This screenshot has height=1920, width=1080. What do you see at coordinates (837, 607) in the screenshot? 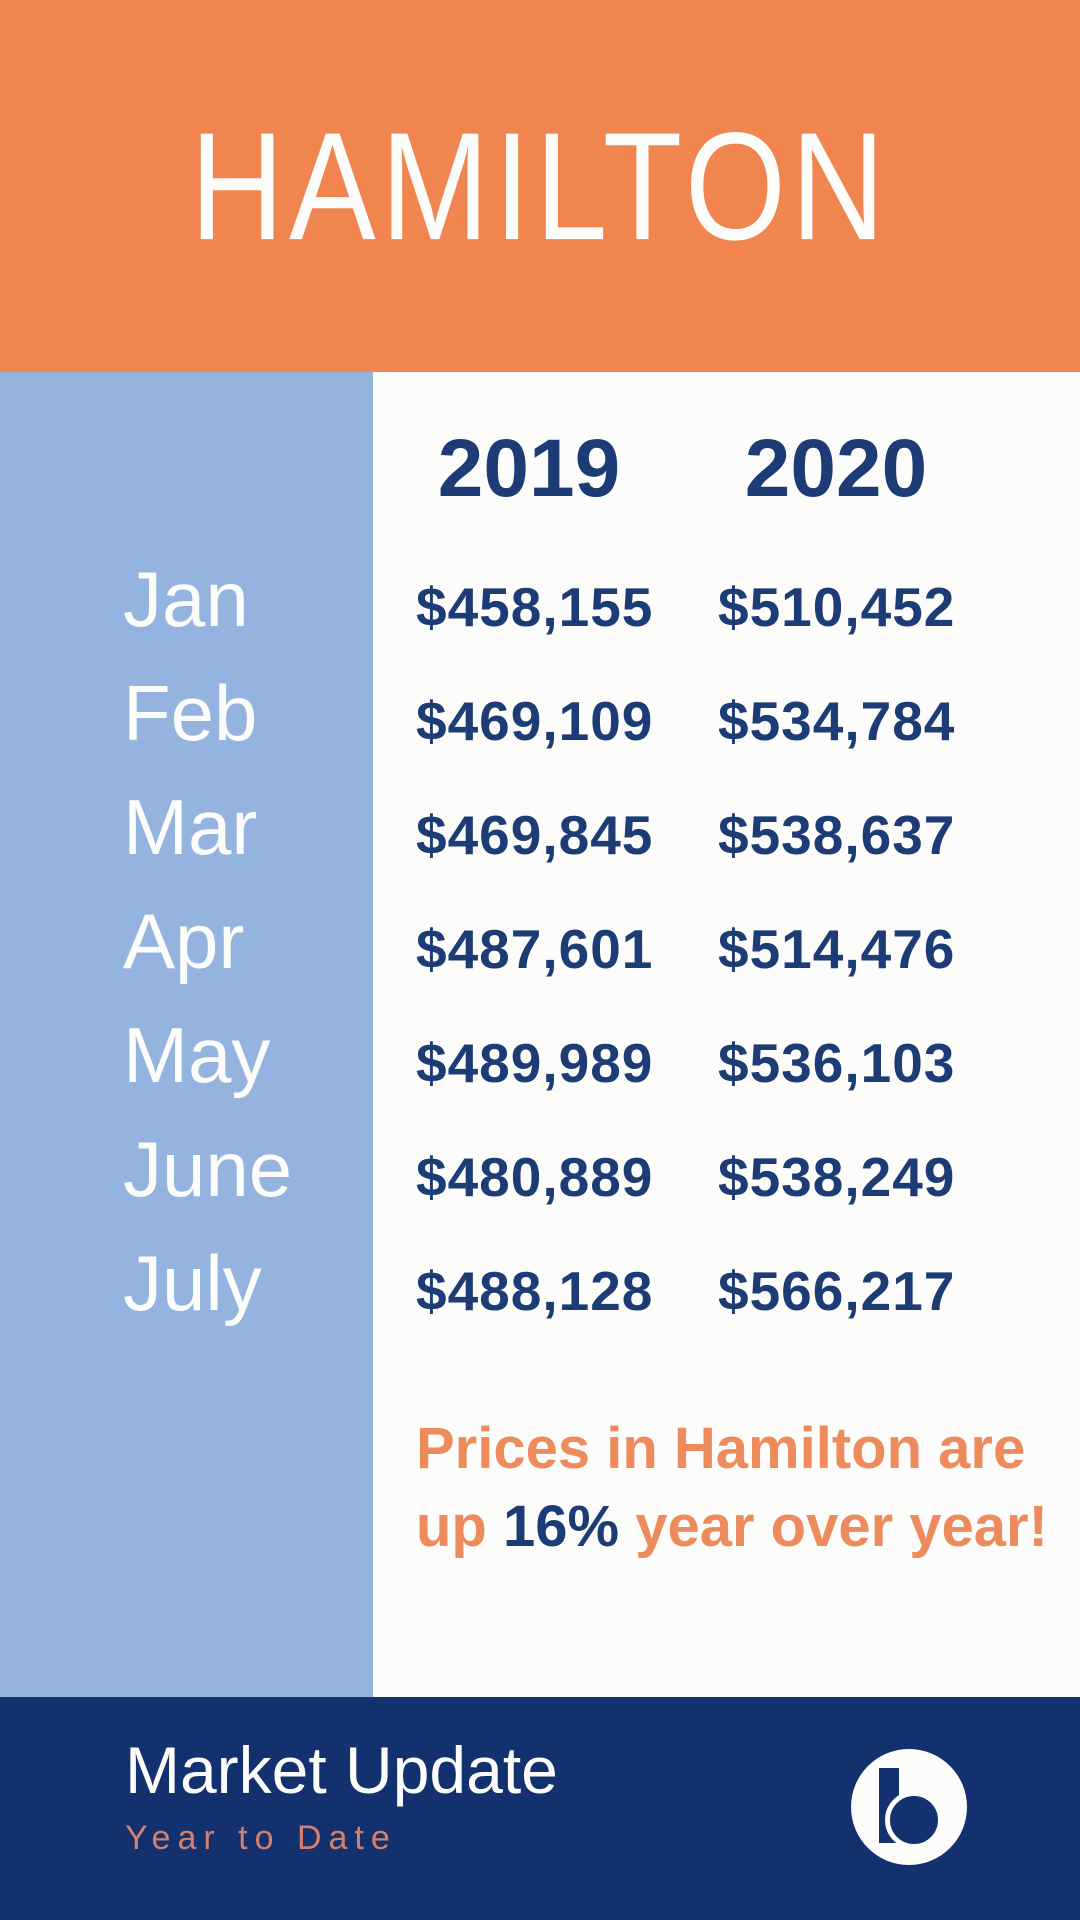
I see `price-2020: $510,452` at bounding box center [837, 607].